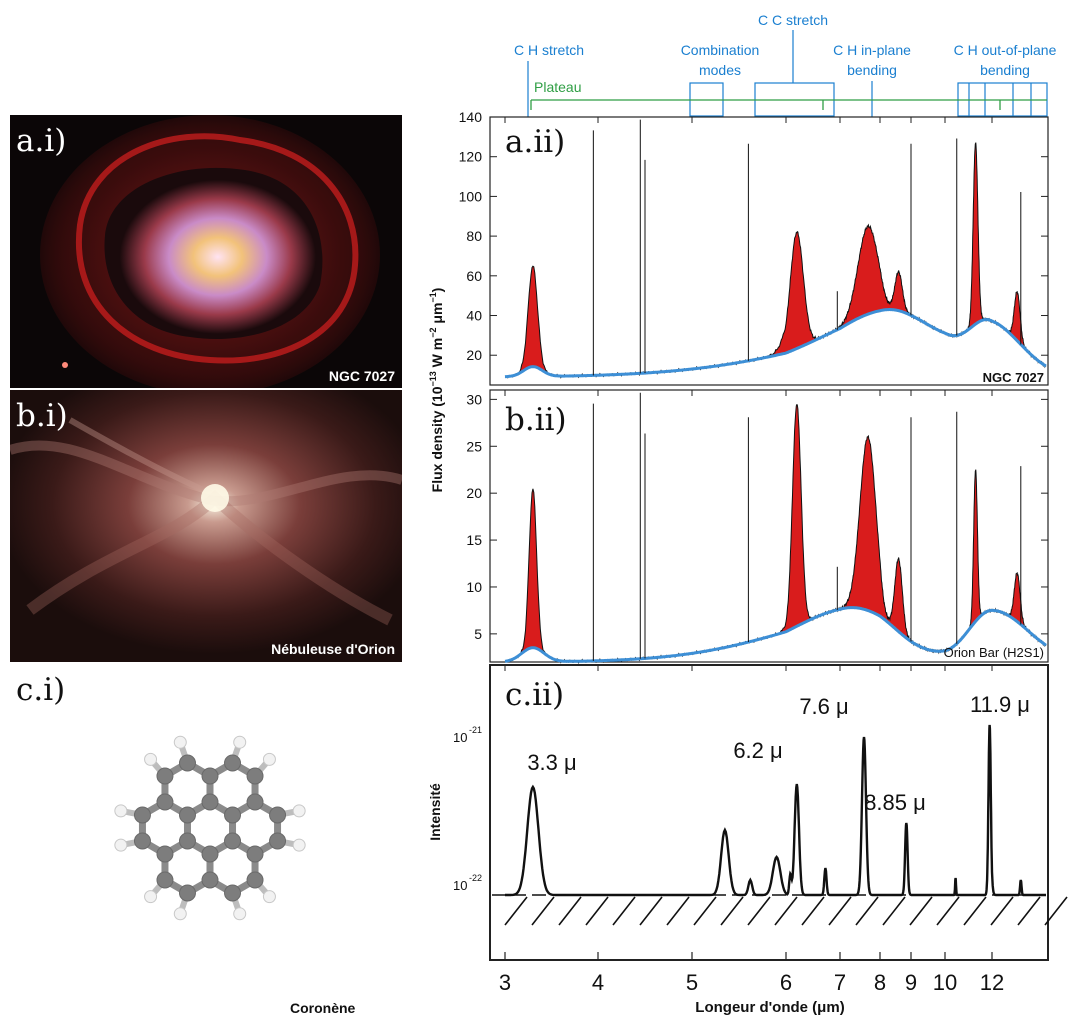  What do you see at coordinates (435, 812) in the screenshot?
I see `c-ii-y-title: Intensité` at bounding box center [435, 812].